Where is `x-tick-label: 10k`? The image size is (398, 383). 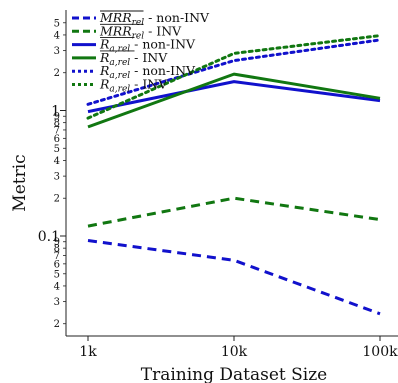
x-tick-label: 10k is located at coordinates (234, 352).